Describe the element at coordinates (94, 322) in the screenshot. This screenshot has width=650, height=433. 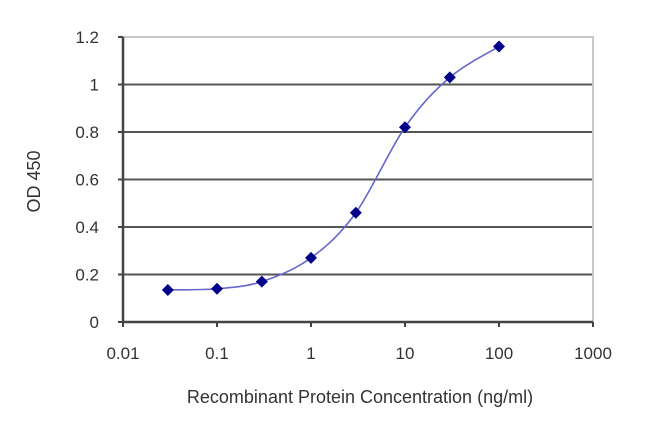
I see `y-tick-label: 0` at that location.